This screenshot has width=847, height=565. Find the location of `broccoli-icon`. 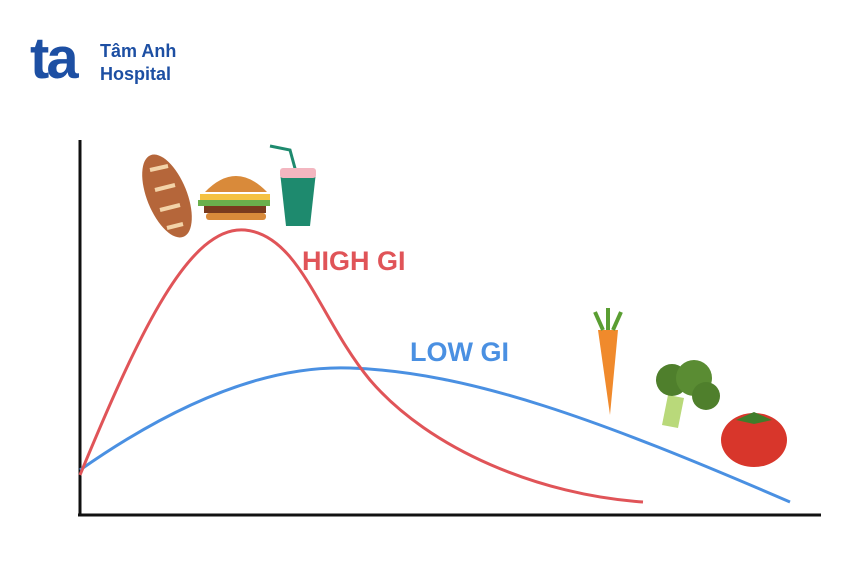

broccoli-icon is located at coordinates (688, 394).